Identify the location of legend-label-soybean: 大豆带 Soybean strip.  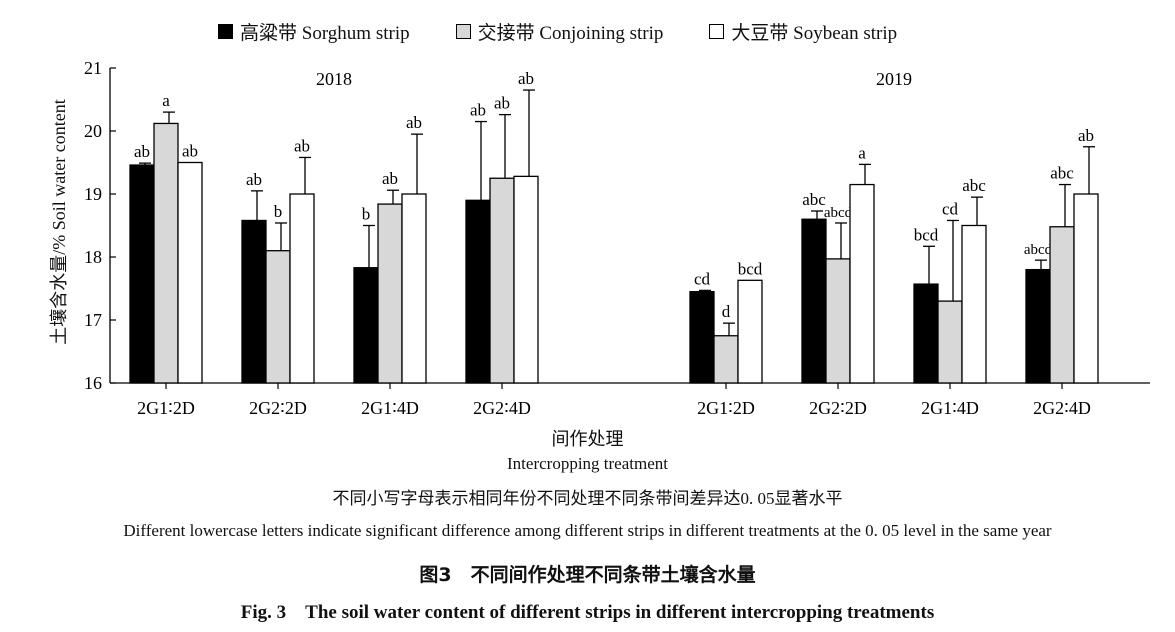
(814, 33).